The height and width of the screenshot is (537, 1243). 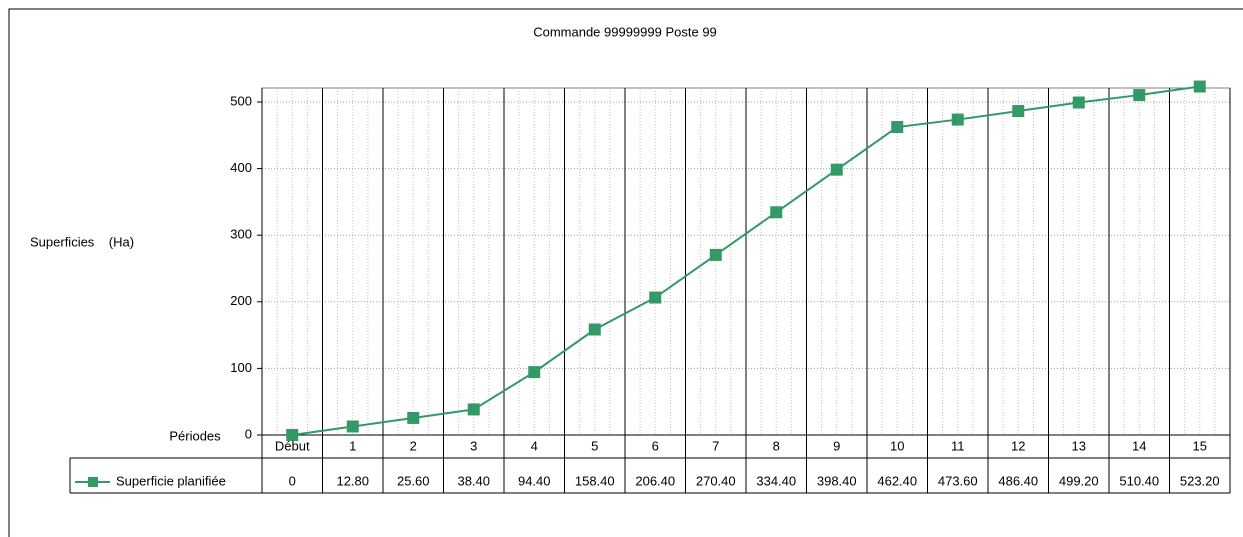 I want to click on x-tick-label: 1, so click(x=352, y=445).